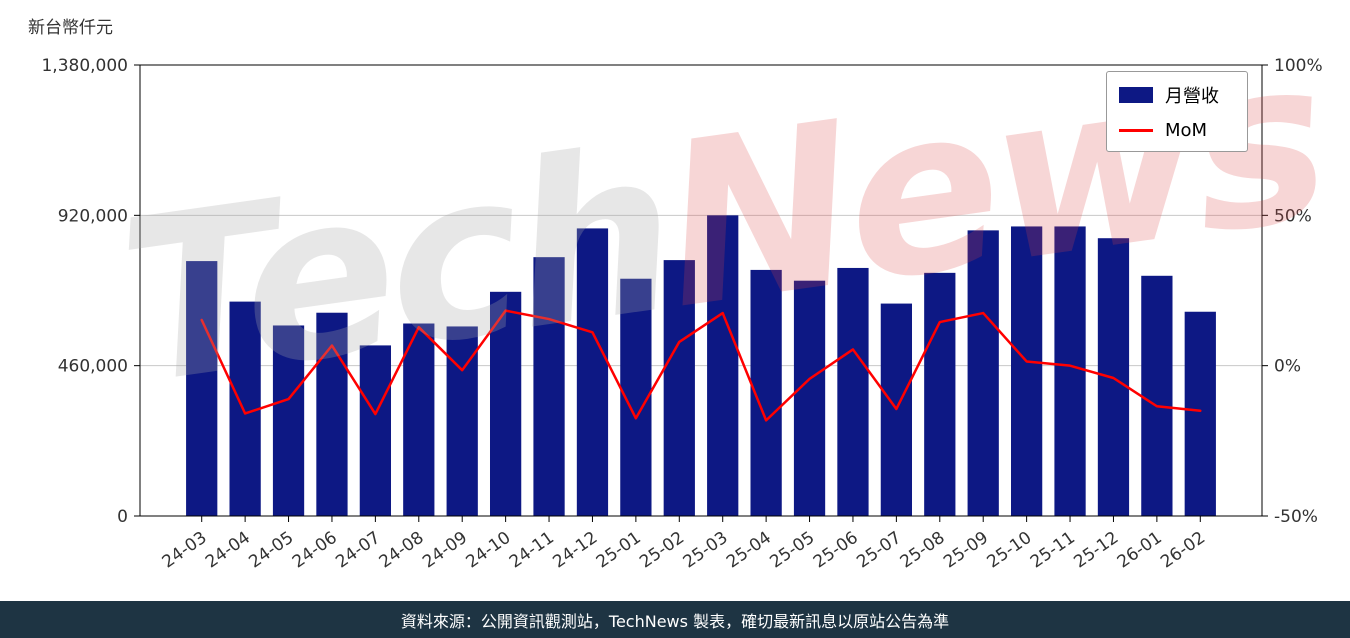 This screenshot has height=638, width=1350. What do you see at coordinates (1192, 96) in the screenshot?
I see `legend-label-revenue: 月營收` at bounding box center [1192, 96].